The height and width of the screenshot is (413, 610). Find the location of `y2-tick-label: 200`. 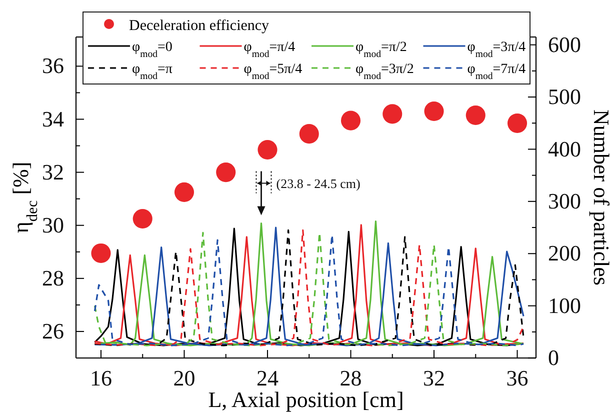

y2-tick-label: 200 is located at coordinates (564, 253).